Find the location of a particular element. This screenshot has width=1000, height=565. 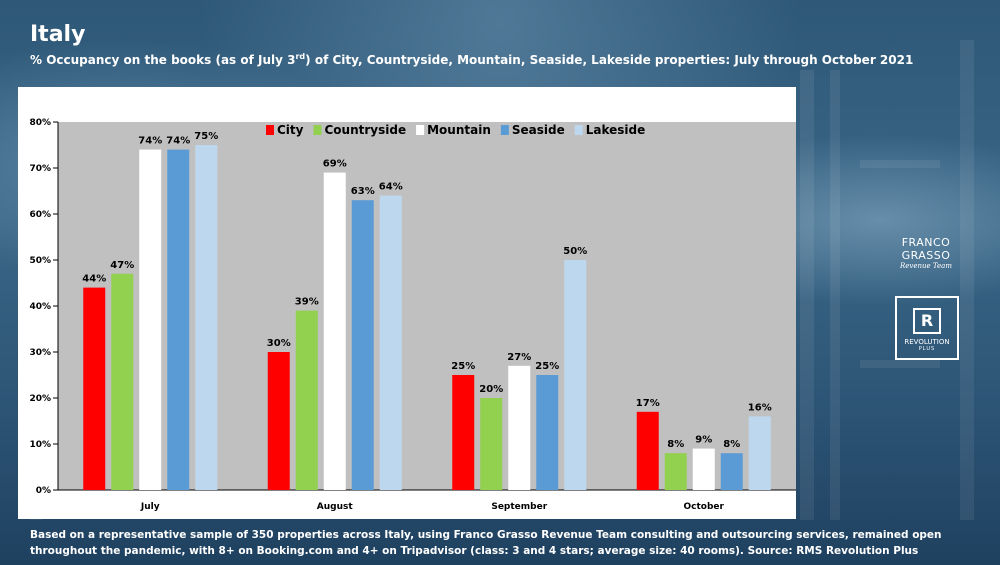

revolution-plus-text: PLUS is located at coordinates (927, 349).